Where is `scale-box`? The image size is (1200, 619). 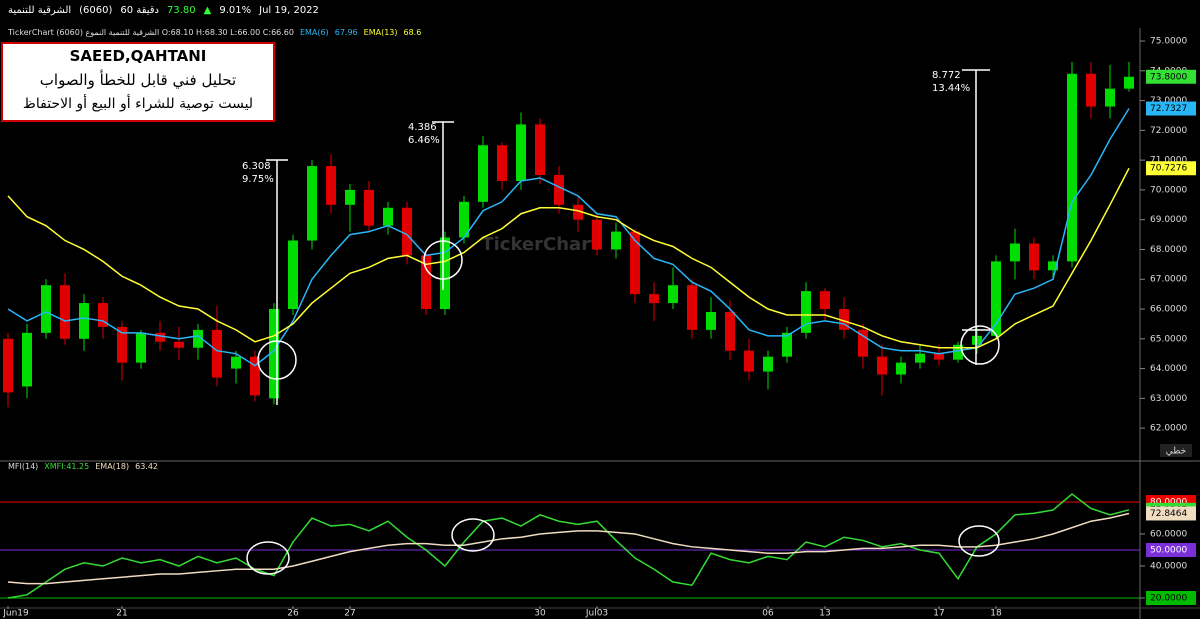 scale-box is located at coordinates (1176, 450).